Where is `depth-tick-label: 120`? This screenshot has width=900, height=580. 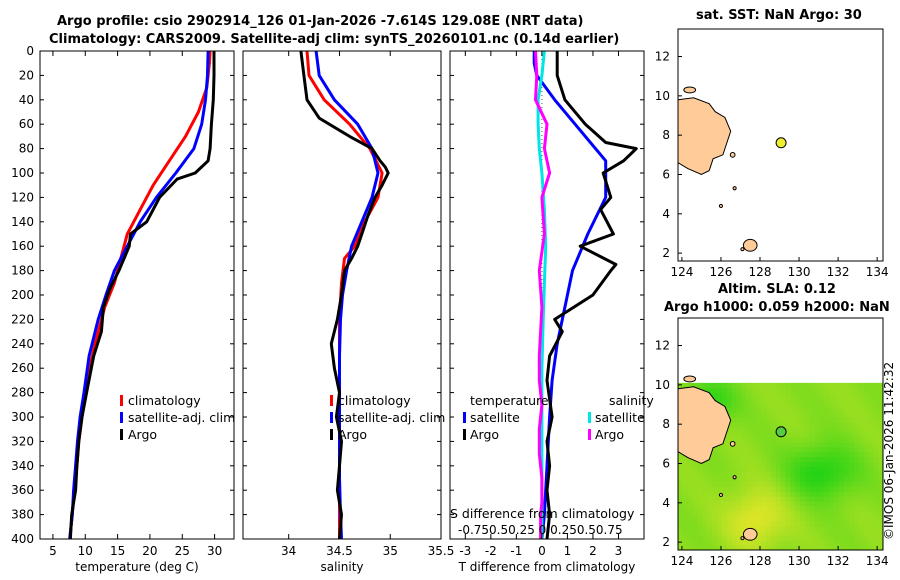
depth-tick-label: 120 is located at coordinates (22, 197).